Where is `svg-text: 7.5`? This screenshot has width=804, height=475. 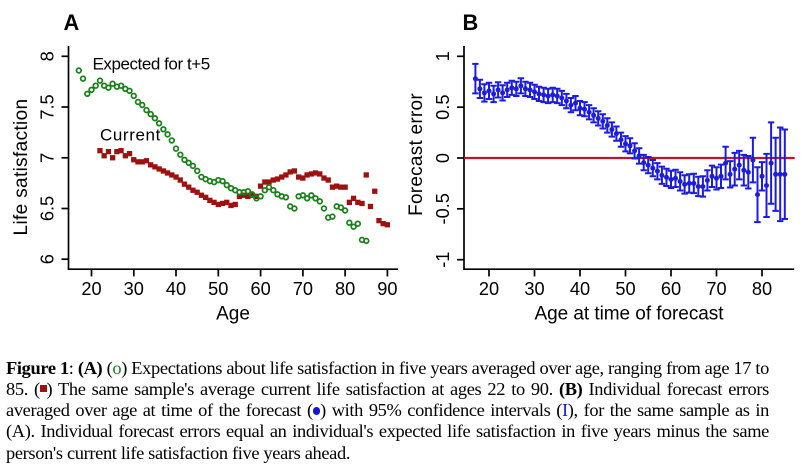
svg-text: 7.5 is located at coordinates (48, 106).